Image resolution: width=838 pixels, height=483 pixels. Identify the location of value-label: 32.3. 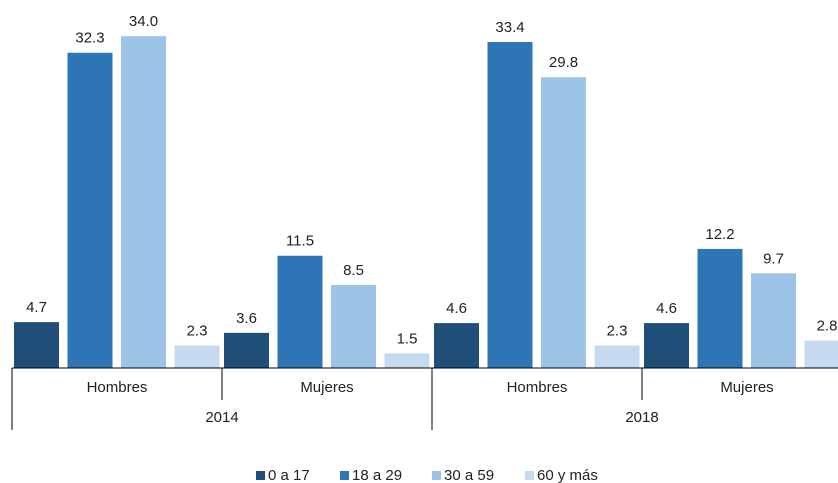
(89, 38).